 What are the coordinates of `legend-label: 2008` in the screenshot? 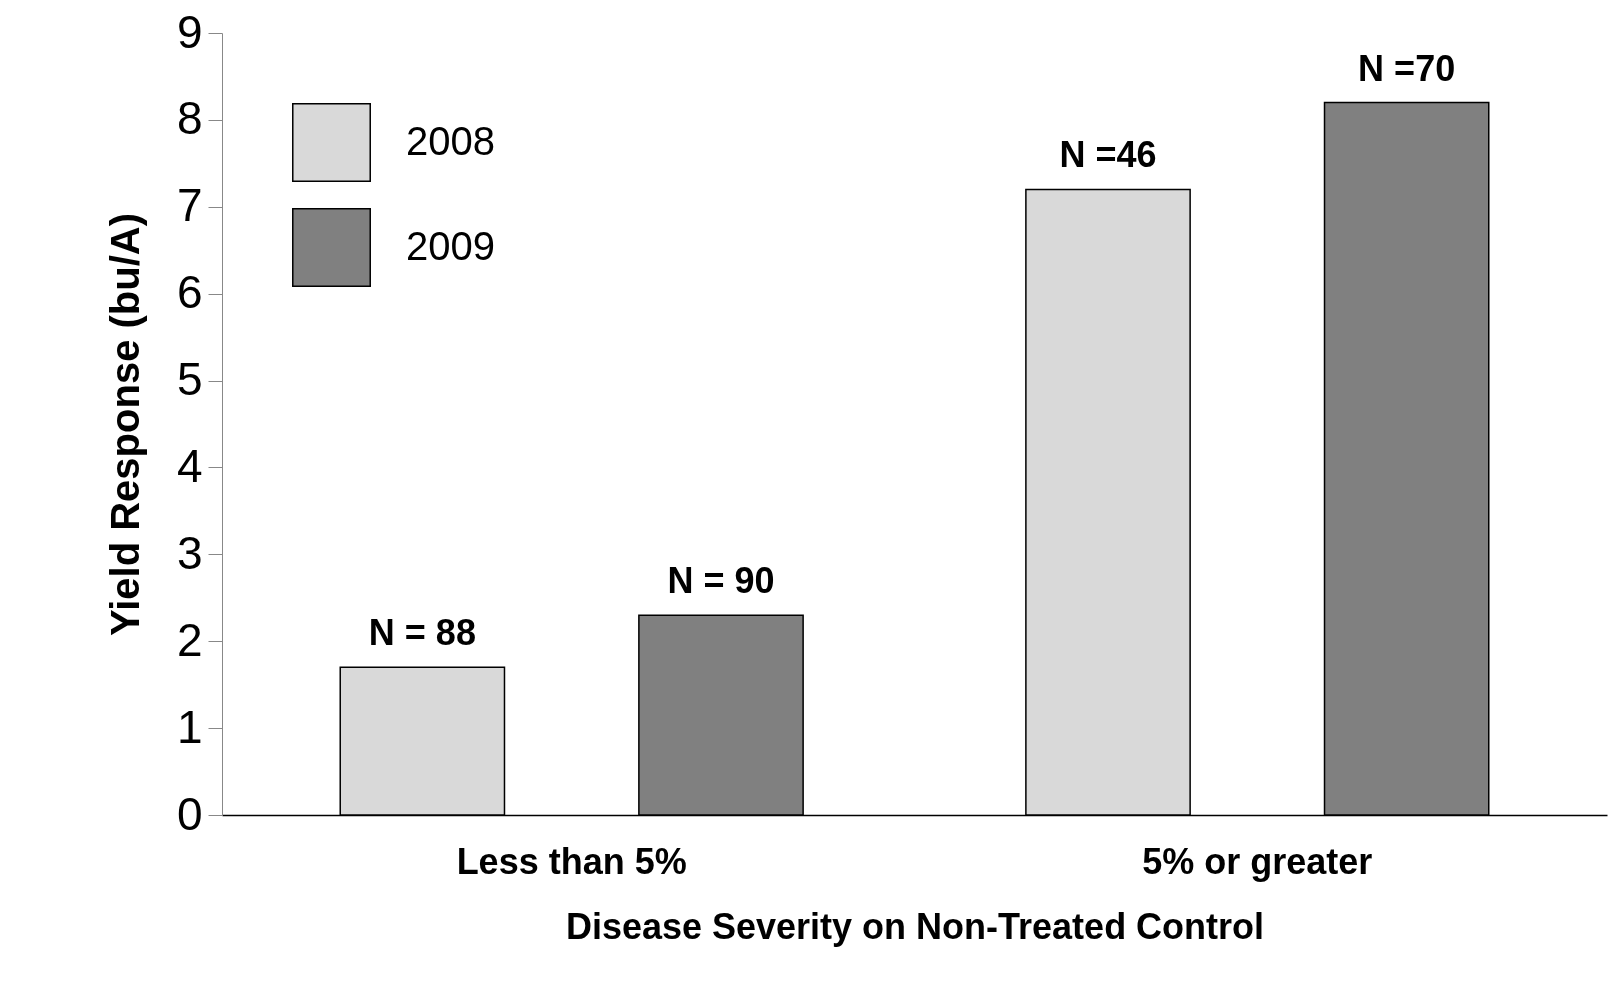 It's located at (450, 140).